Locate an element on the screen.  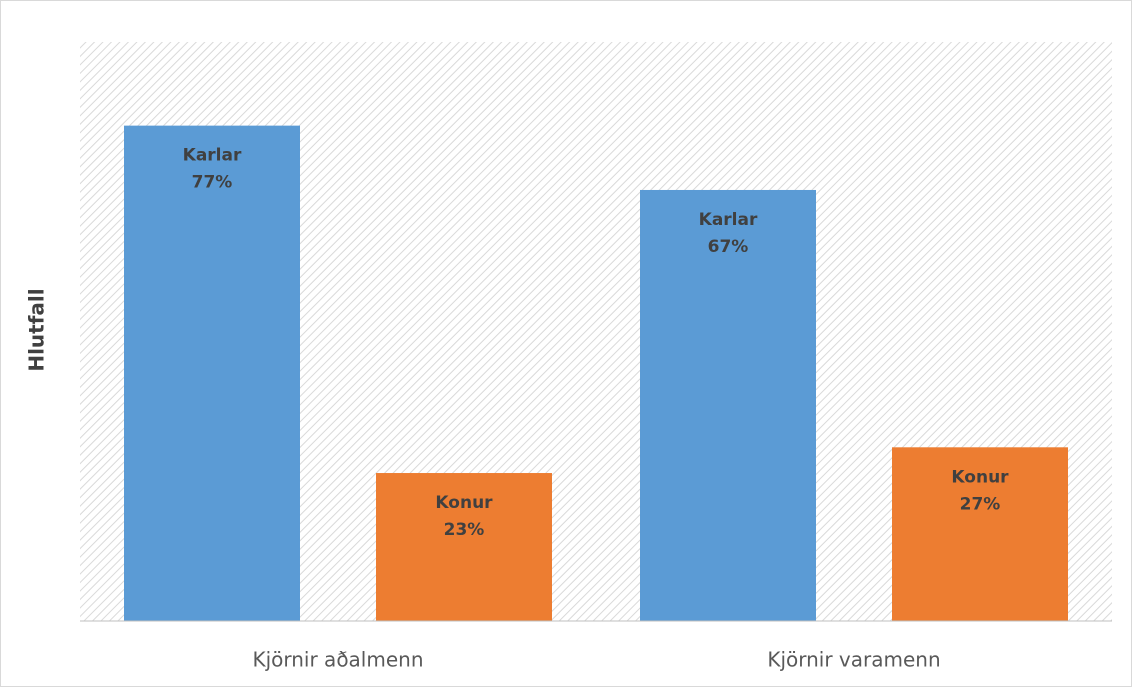
y-axis-title: Hlutfall is located at coordinates (37, 329).